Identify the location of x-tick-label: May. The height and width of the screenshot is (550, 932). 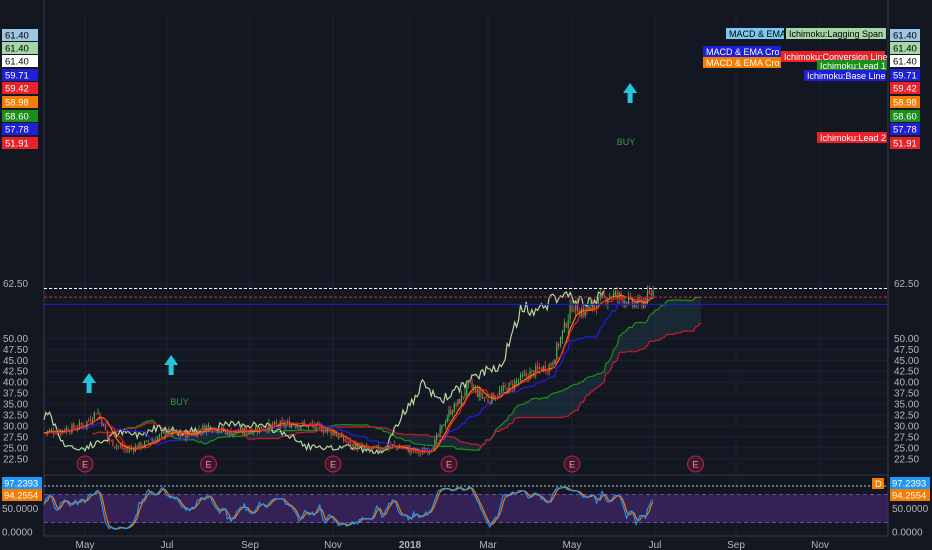
(85, 545).